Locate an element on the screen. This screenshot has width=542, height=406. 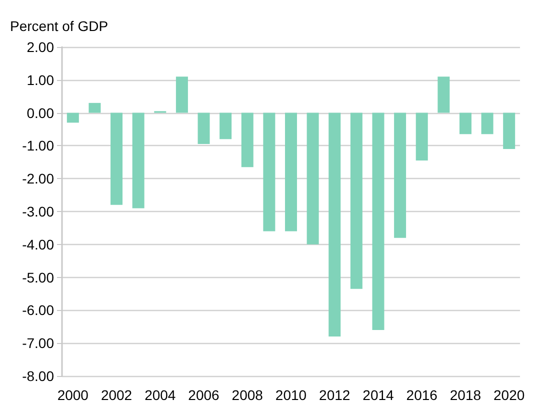
y-tick-label: -5.00 is located at coordinates (38, 277).